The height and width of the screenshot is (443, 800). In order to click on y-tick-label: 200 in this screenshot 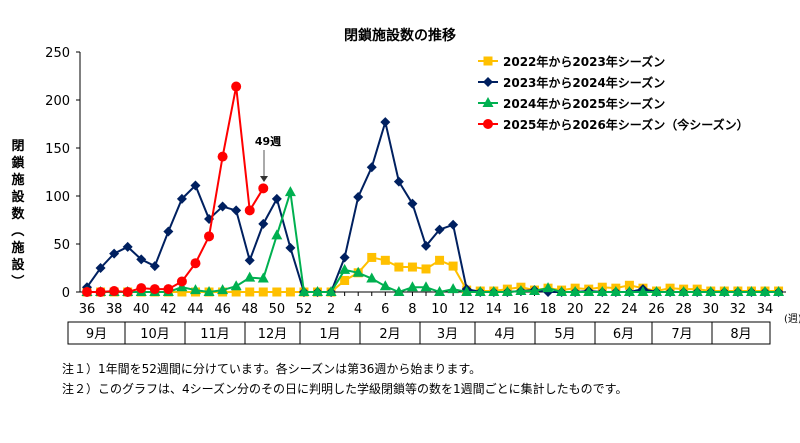, I will do `click(57, 101)`.